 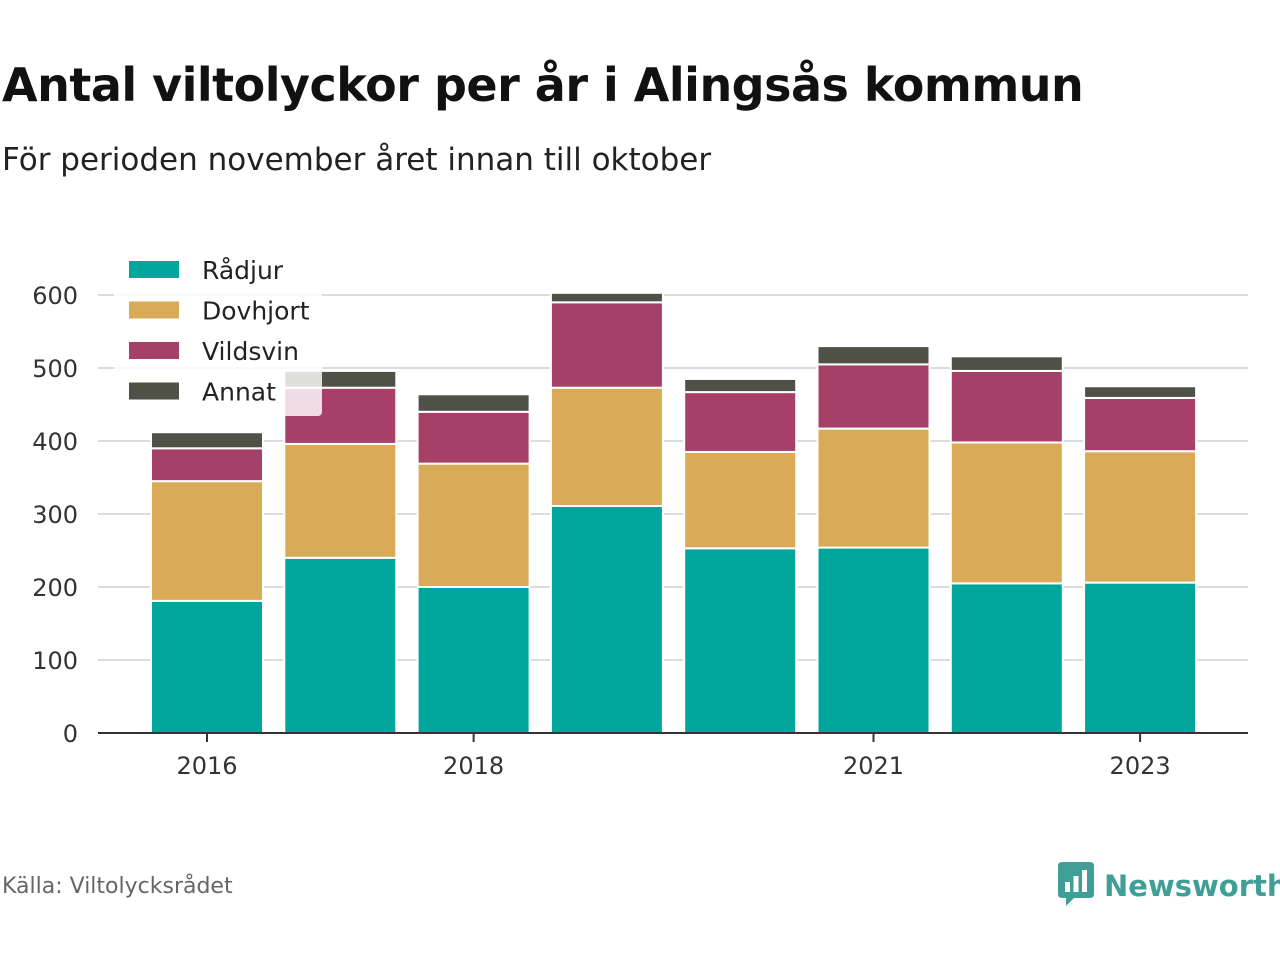 I want to click on y-tick-label: 500, so click(x=55, y=369).